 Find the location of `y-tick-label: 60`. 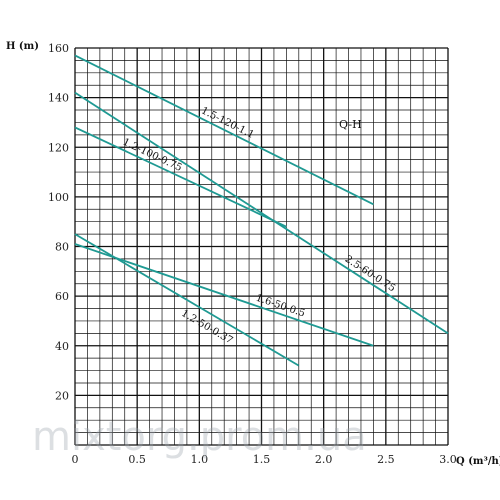

y-tick-label: 60 is located at coordinates (62, 296).